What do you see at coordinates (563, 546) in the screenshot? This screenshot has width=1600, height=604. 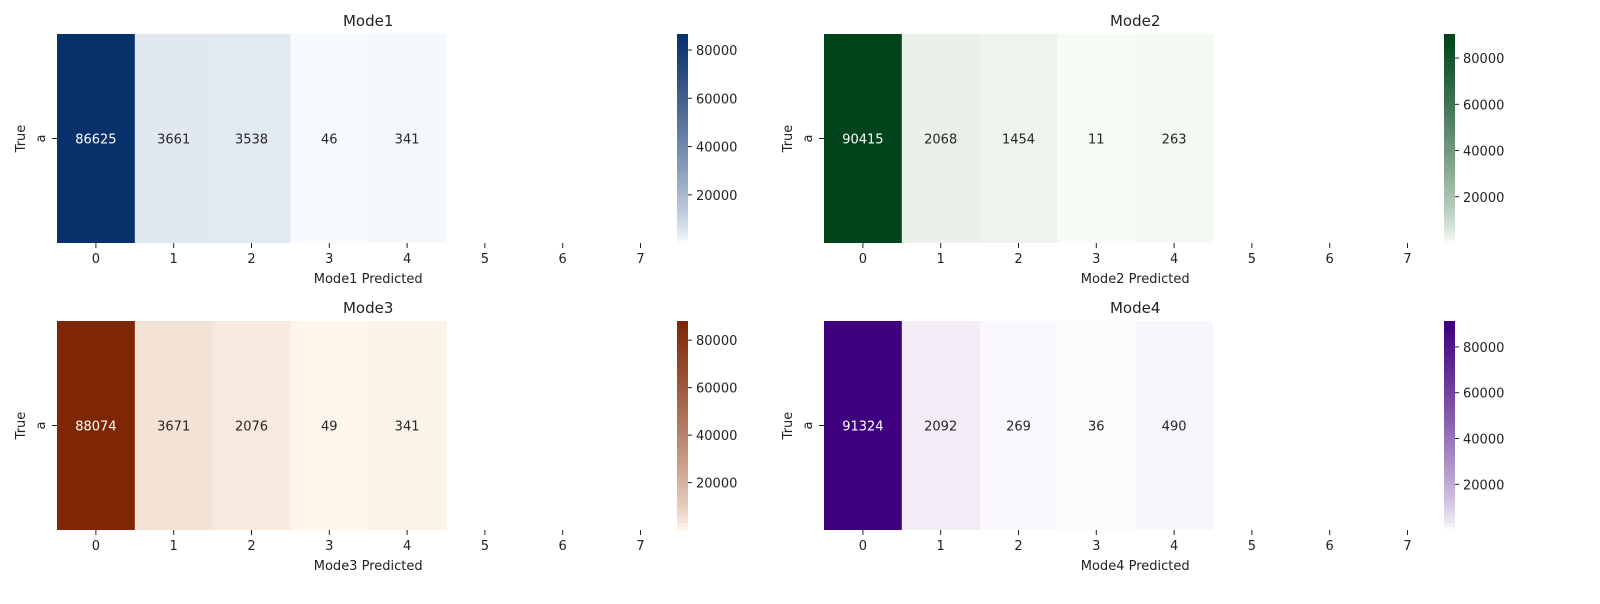 I see `x-tick-label: 6` at bounding box center [563, 546].